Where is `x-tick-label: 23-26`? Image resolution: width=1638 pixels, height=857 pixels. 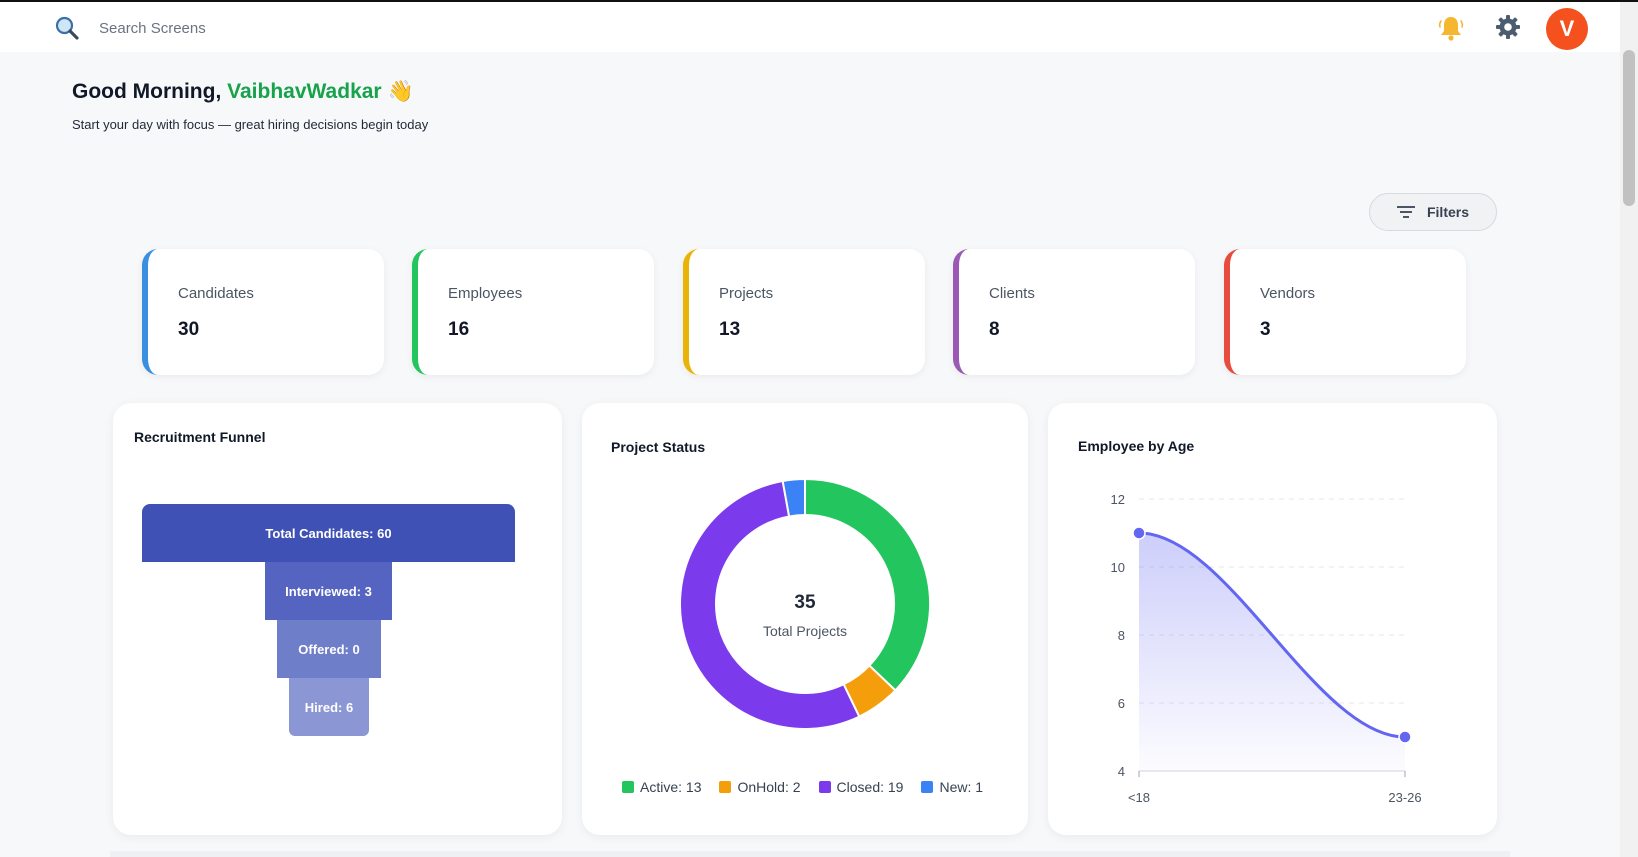 x-tick-label: 23-26 is located at coordinates (1404, 797).